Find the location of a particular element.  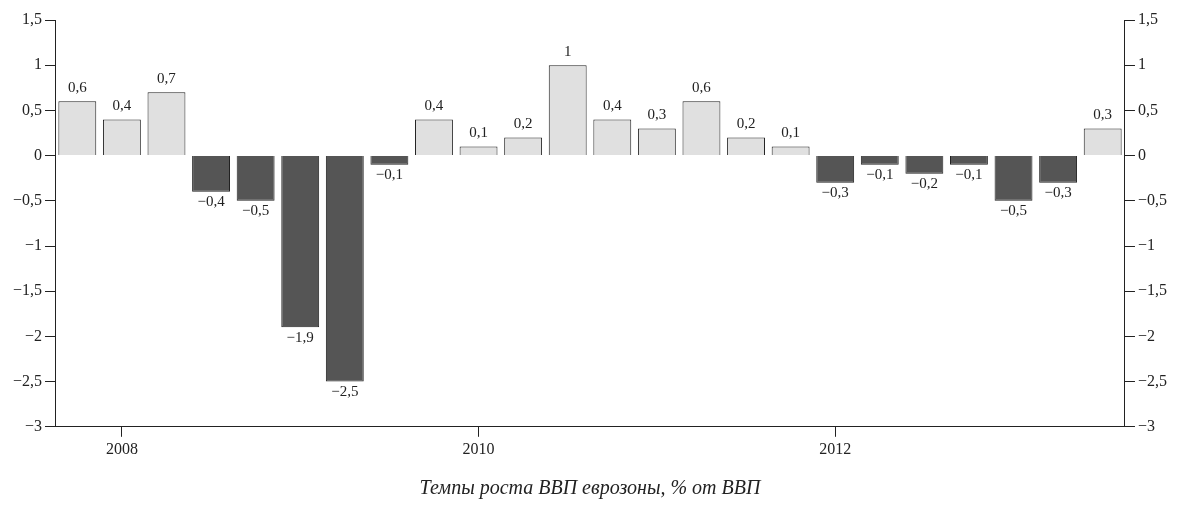

y-tick-label: 0,5 is located at coordinates (32, 109).